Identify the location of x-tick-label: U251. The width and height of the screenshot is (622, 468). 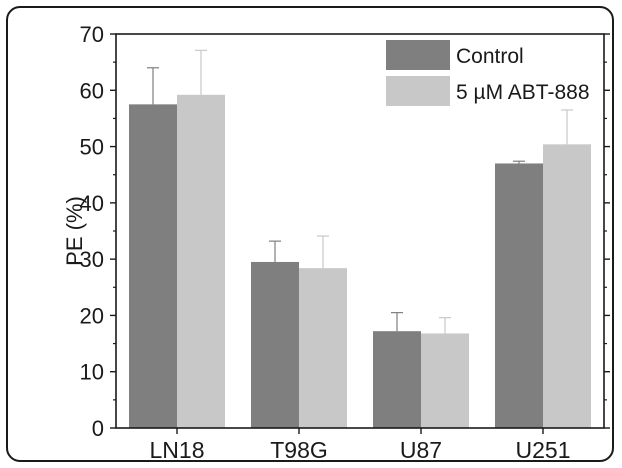
(543, 450).